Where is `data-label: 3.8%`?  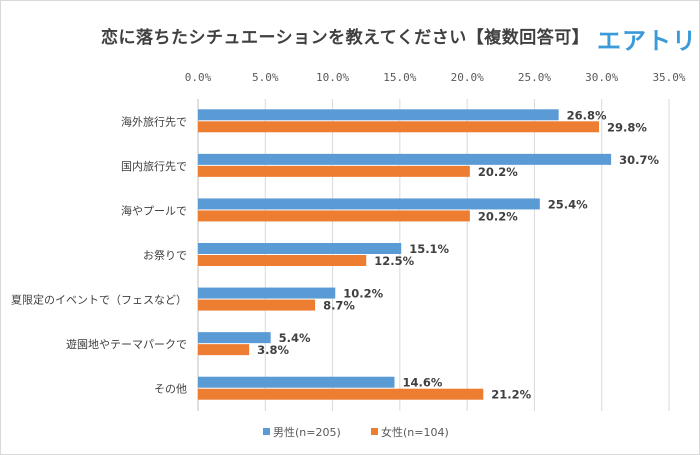 data-label: 3.8% is located at coordinates (273, 350).